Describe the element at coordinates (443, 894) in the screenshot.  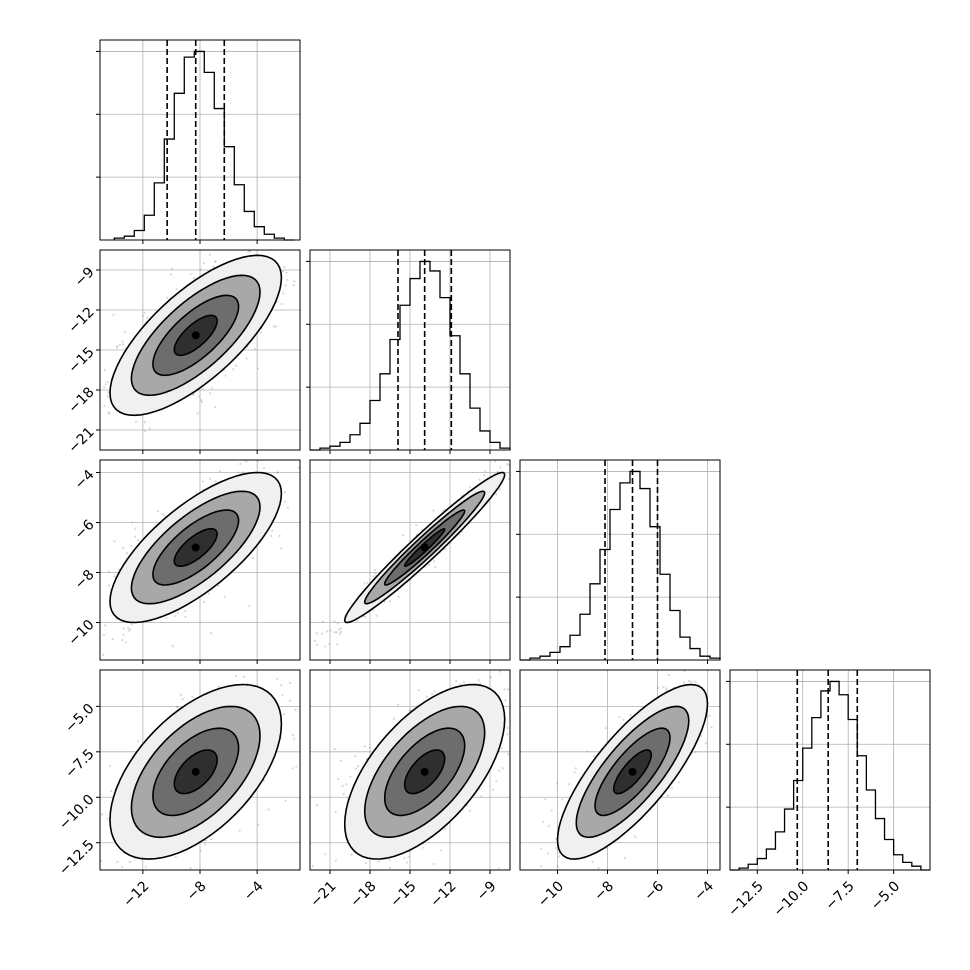
I see `xaxis-1-label-3: −12` at that location.